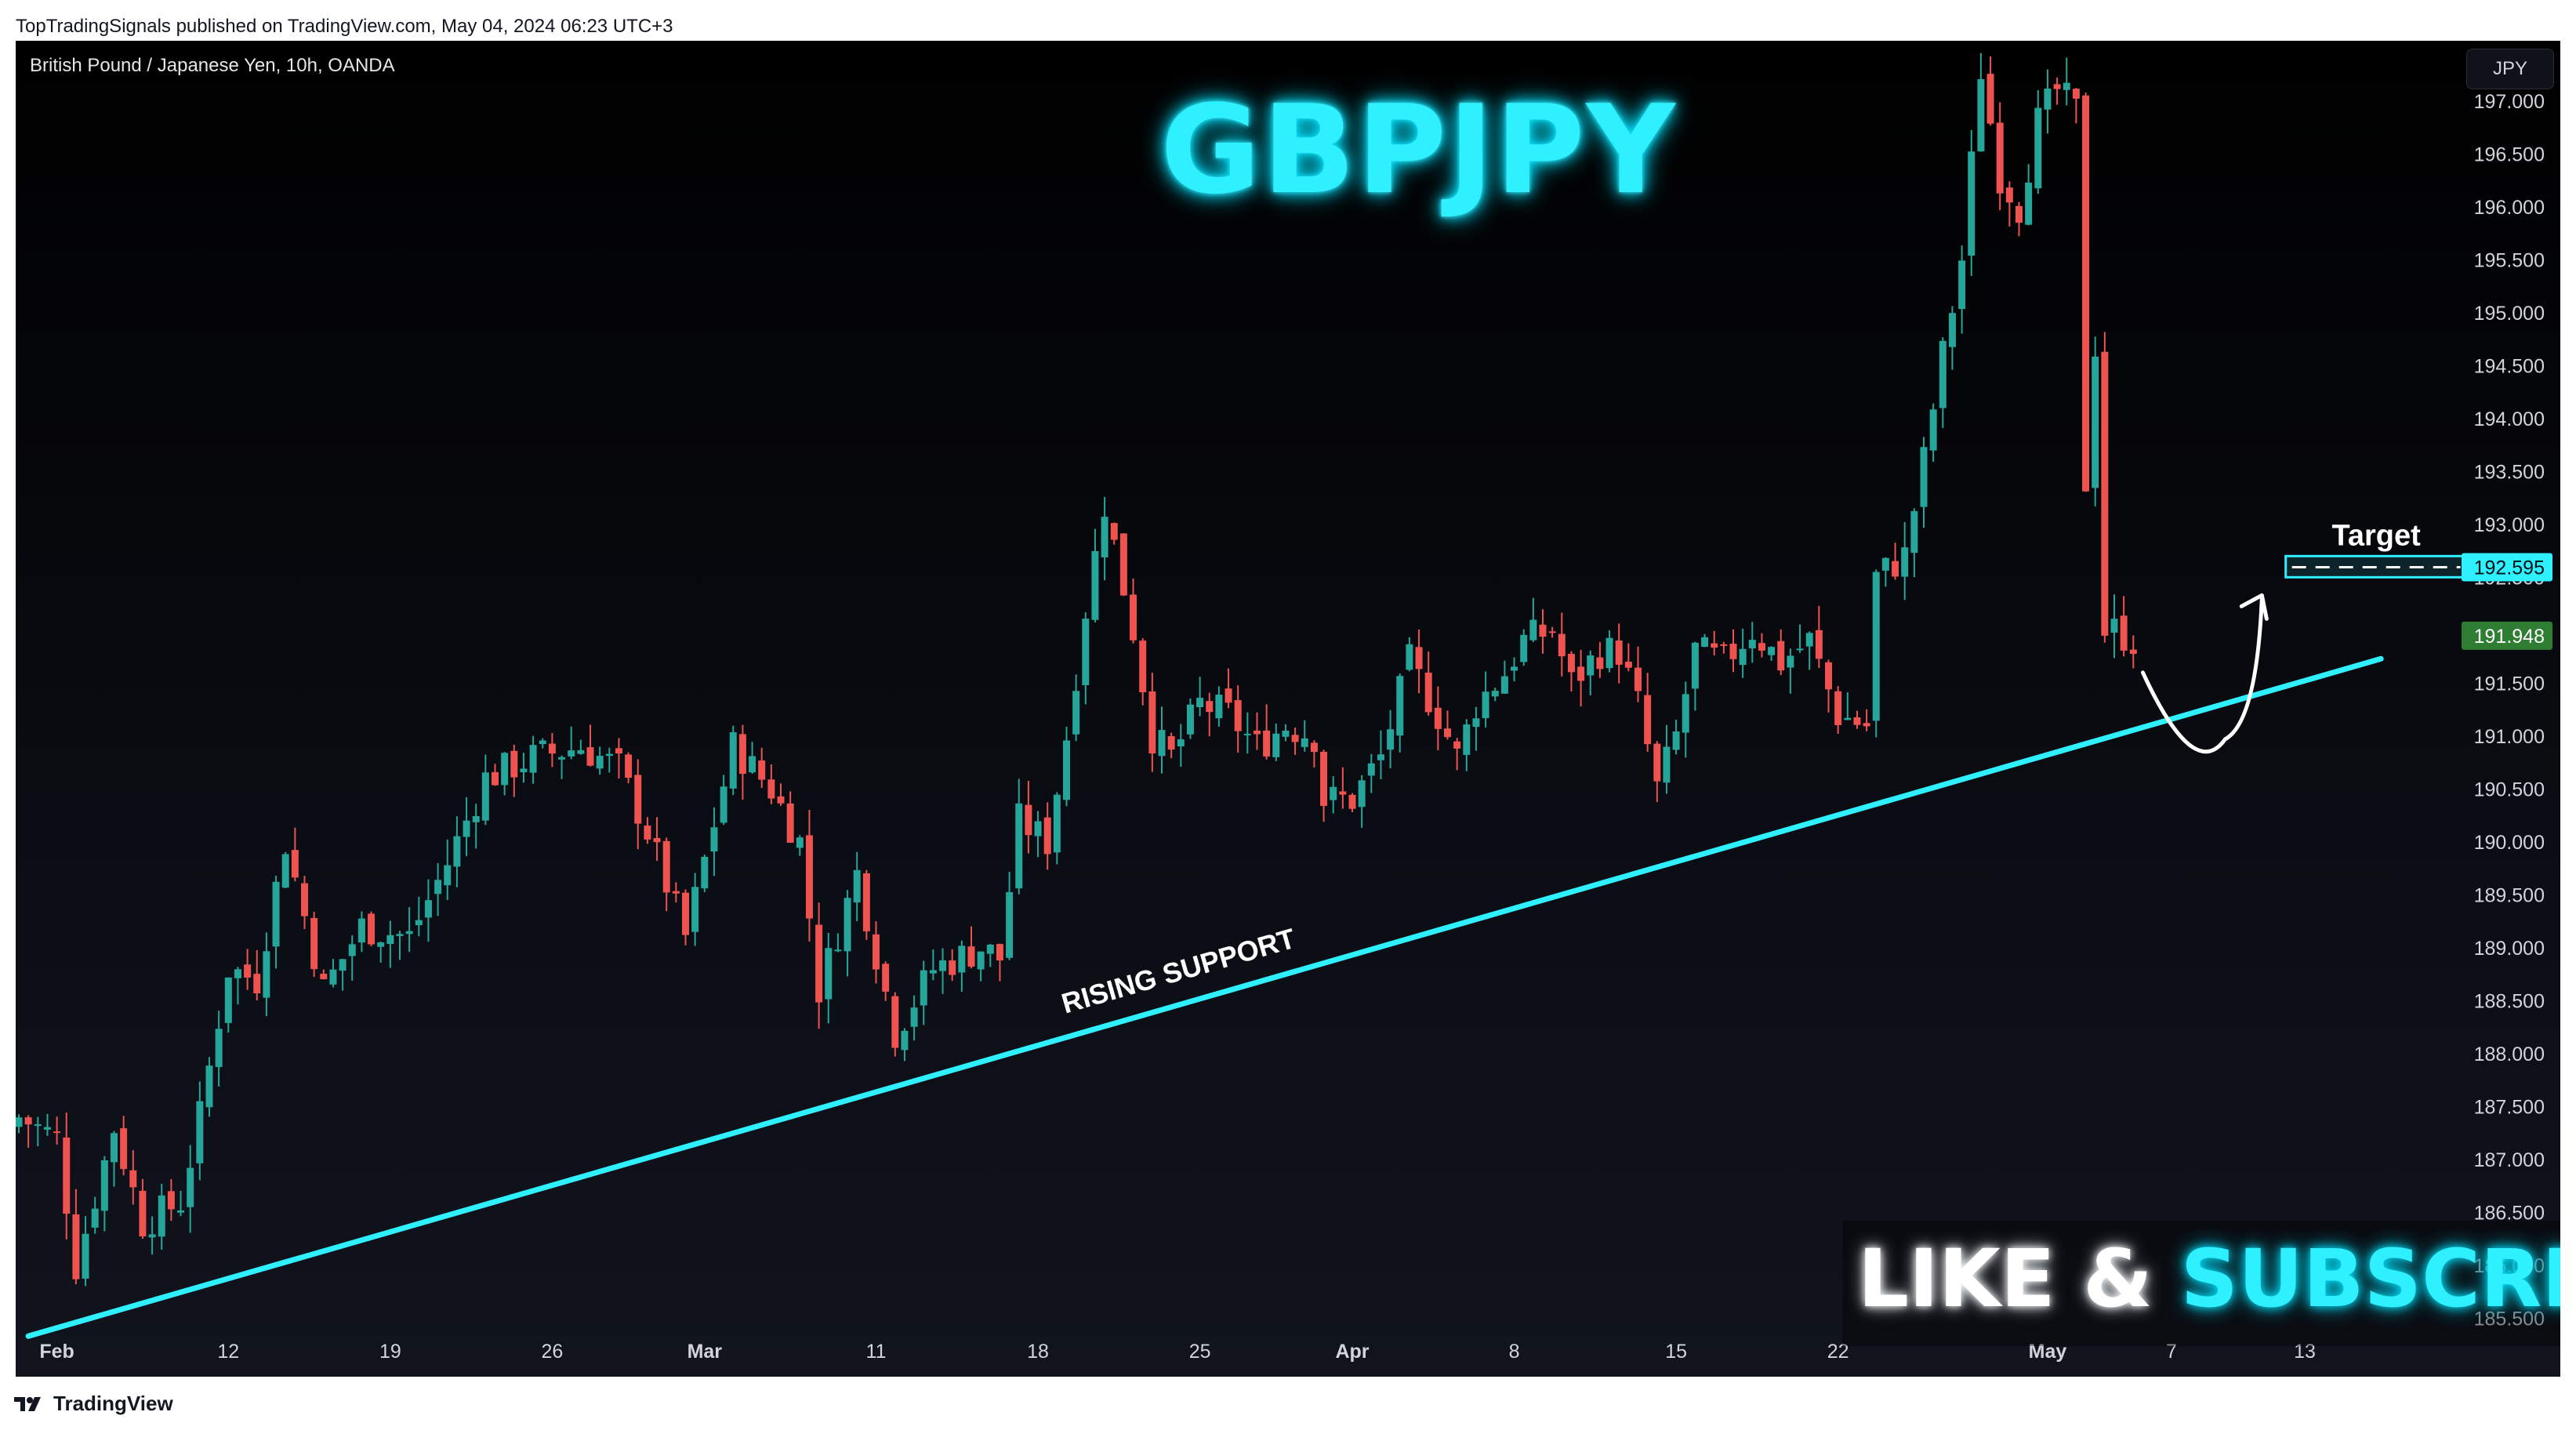  Describe the element at coordinates (2202, 675) in the screenshot. I see `projection-arrow` at that location.